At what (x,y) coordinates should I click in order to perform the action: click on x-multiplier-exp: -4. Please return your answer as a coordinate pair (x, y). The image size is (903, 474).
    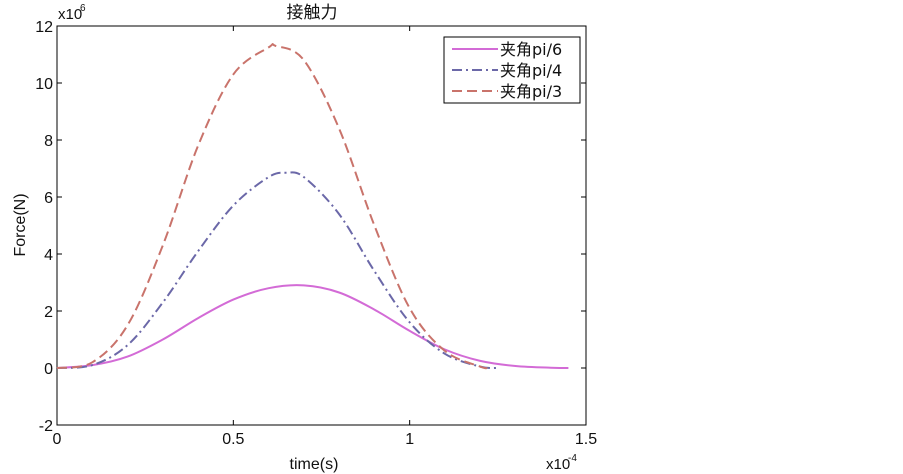
    Looking at the image, I should click on (572, 458).